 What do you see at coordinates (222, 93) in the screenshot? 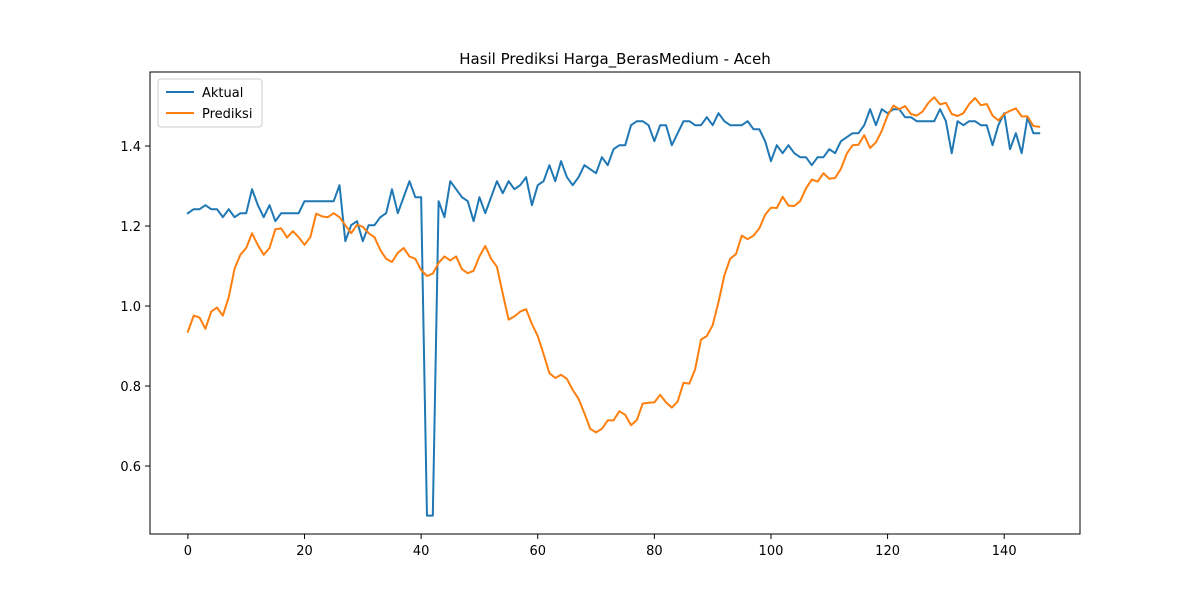
I see `legend-label-aktual: Aktual` at bounding box center [222, 93].